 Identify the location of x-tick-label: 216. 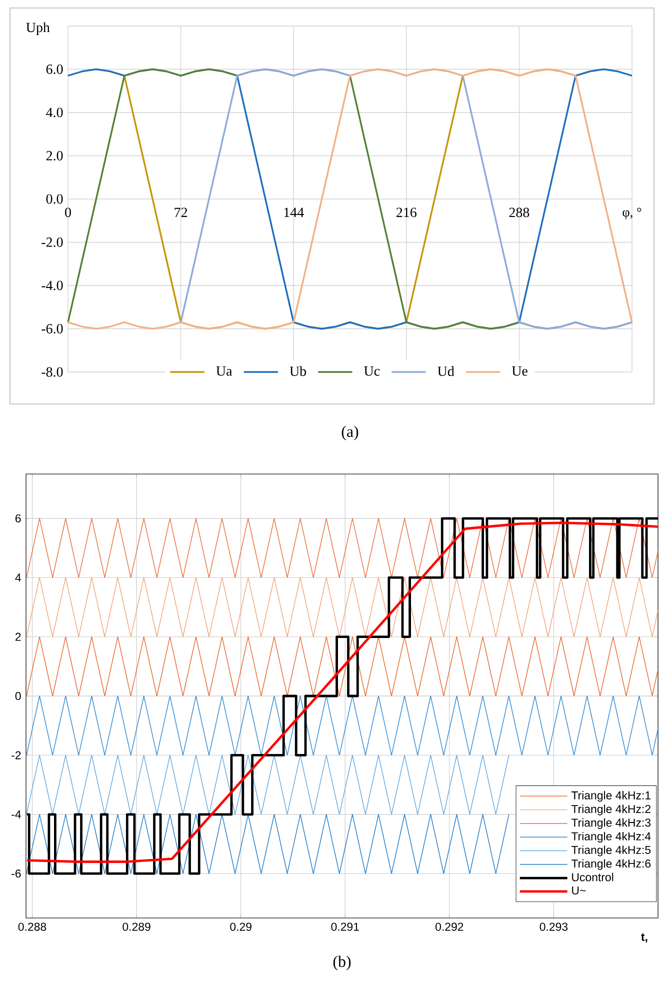
(406, 213).